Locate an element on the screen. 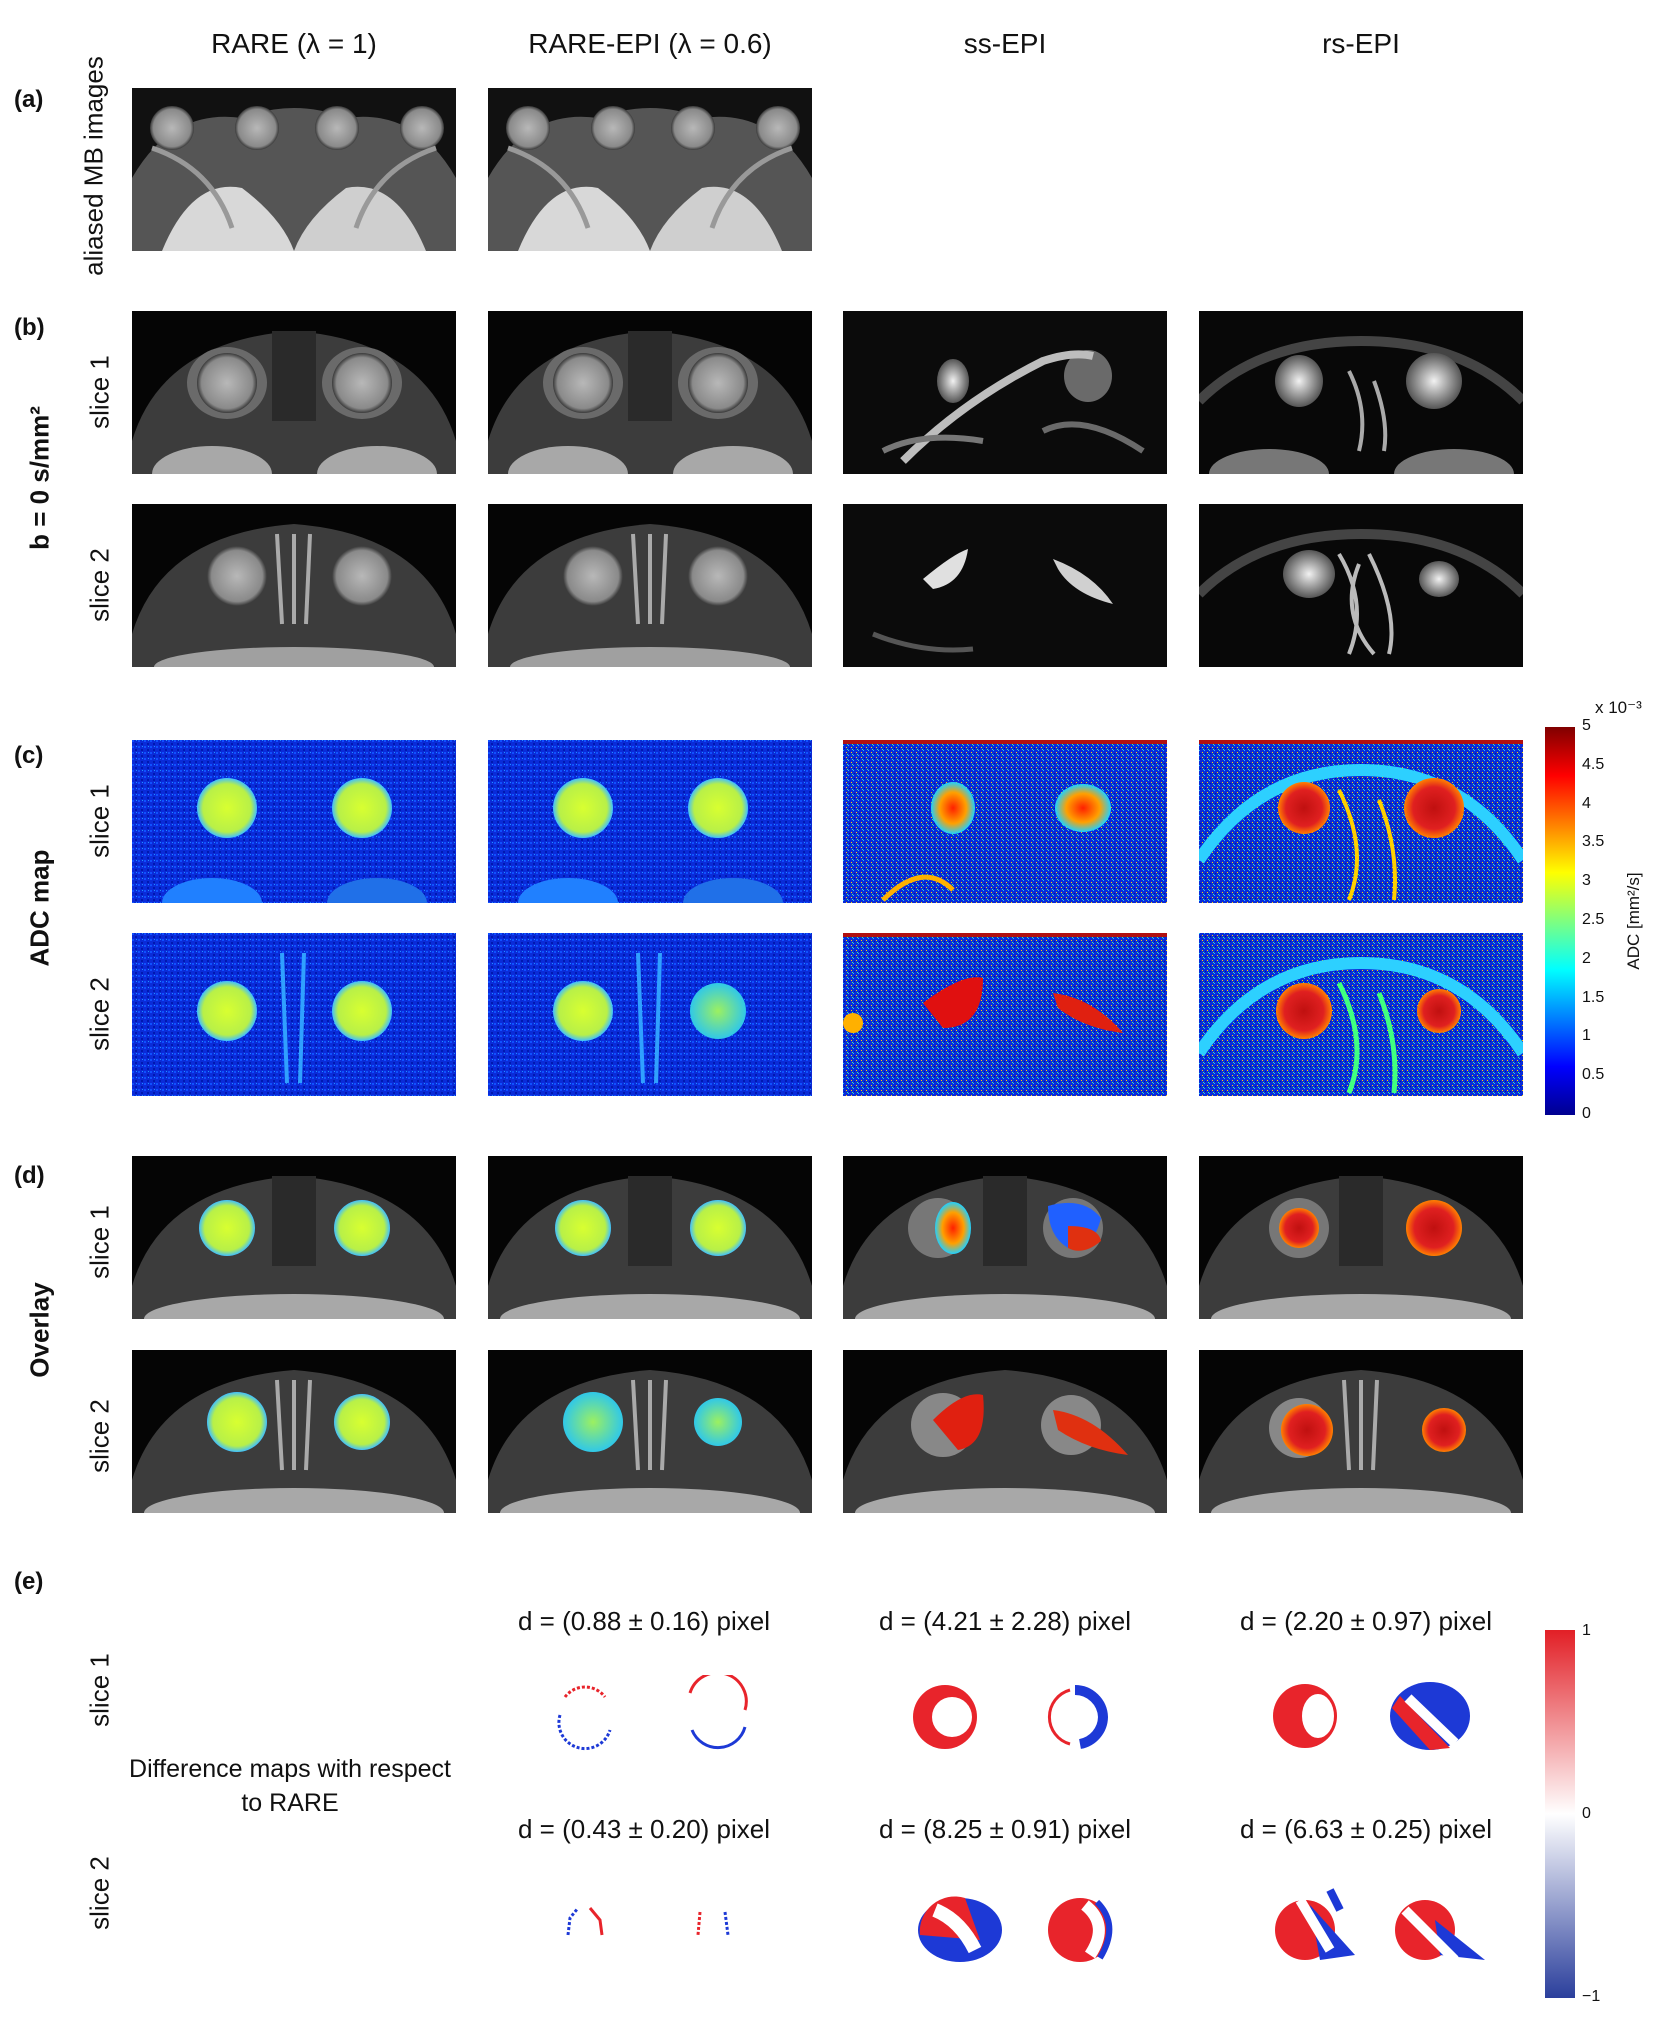 This screenshot has width=1675, height=2021. adc-colorbar-tick: 4.5 is located at coordinates (1593, 764).